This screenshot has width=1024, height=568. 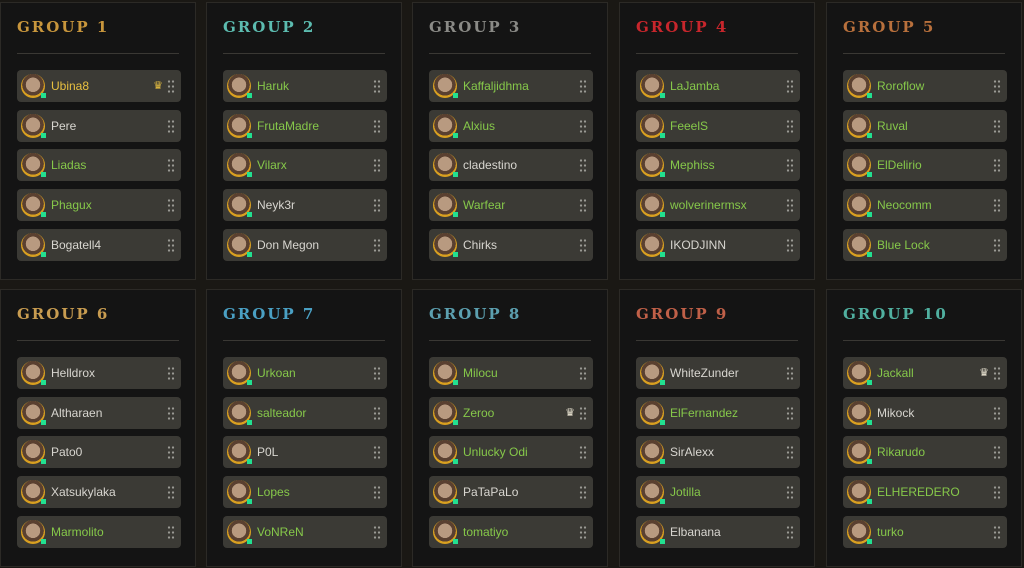 What do you see at coordinates (99, 165) in the screenshot?
I see `member-row: Liadas` at bounding box center [99, 165].